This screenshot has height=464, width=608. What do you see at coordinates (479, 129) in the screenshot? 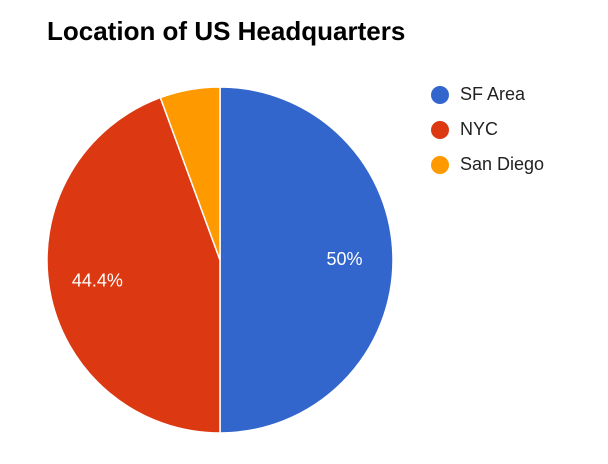
I see `legend-label: NYC` at bounding box center [479, 129].